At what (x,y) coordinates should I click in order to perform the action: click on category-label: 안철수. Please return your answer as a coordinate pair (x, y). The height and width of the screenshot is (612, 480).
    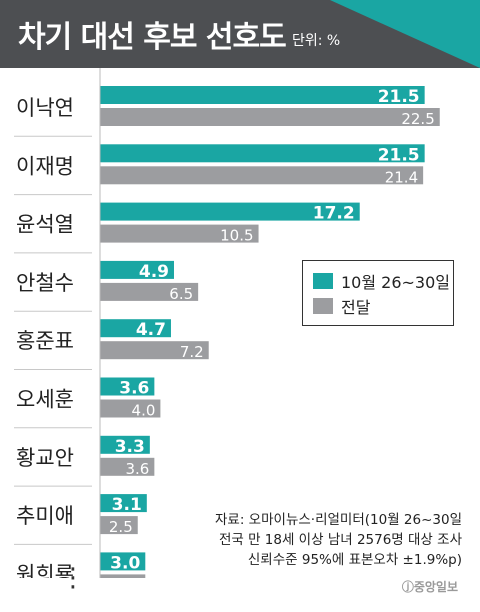
    Looking at the image, I should click on (45, 283).